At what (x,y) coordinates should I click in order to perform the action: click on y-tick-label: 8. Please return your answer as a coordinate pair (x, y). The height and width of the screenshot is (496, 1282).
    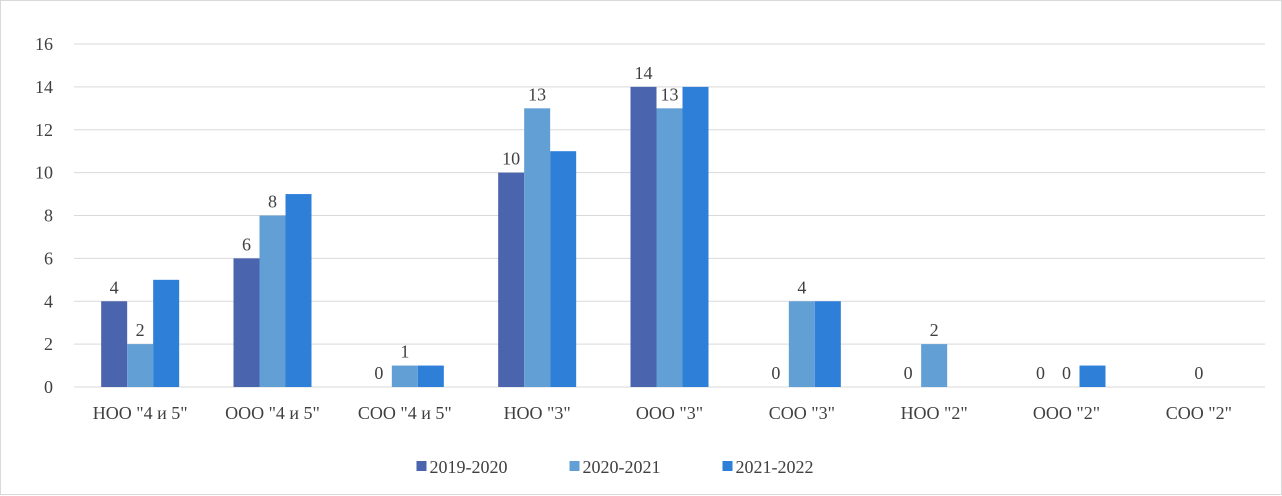
    Looking at the image, I should click on (48, 216).